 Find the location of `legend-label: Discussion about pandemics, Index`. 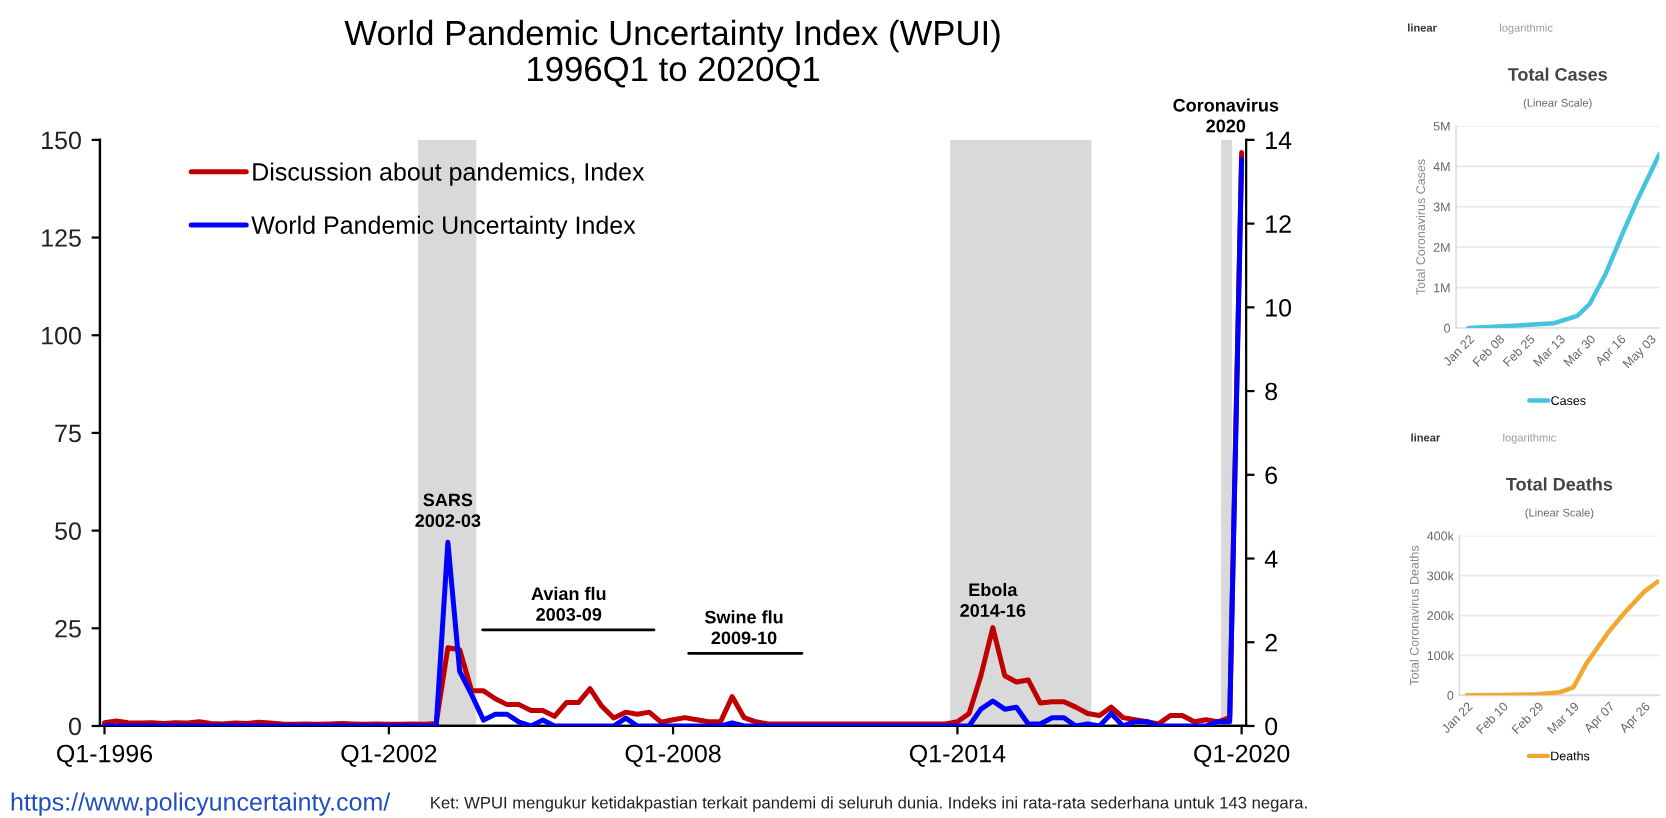

legend-label: Discussion about pandemics, Index is located at coordinates (449, 174).